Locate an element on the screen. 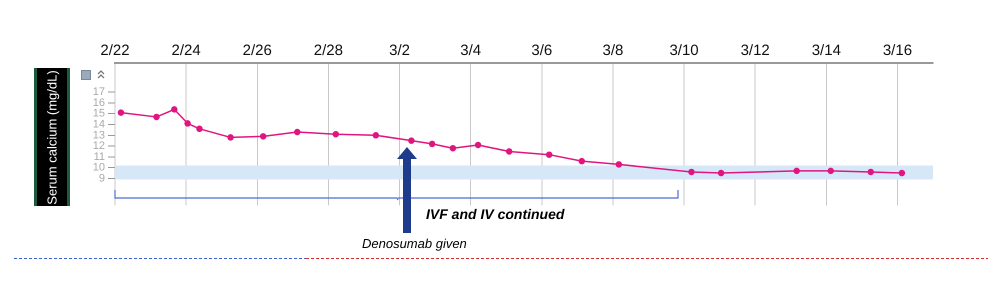  text: IVF and IV continued is located at coordinates (495, 214).